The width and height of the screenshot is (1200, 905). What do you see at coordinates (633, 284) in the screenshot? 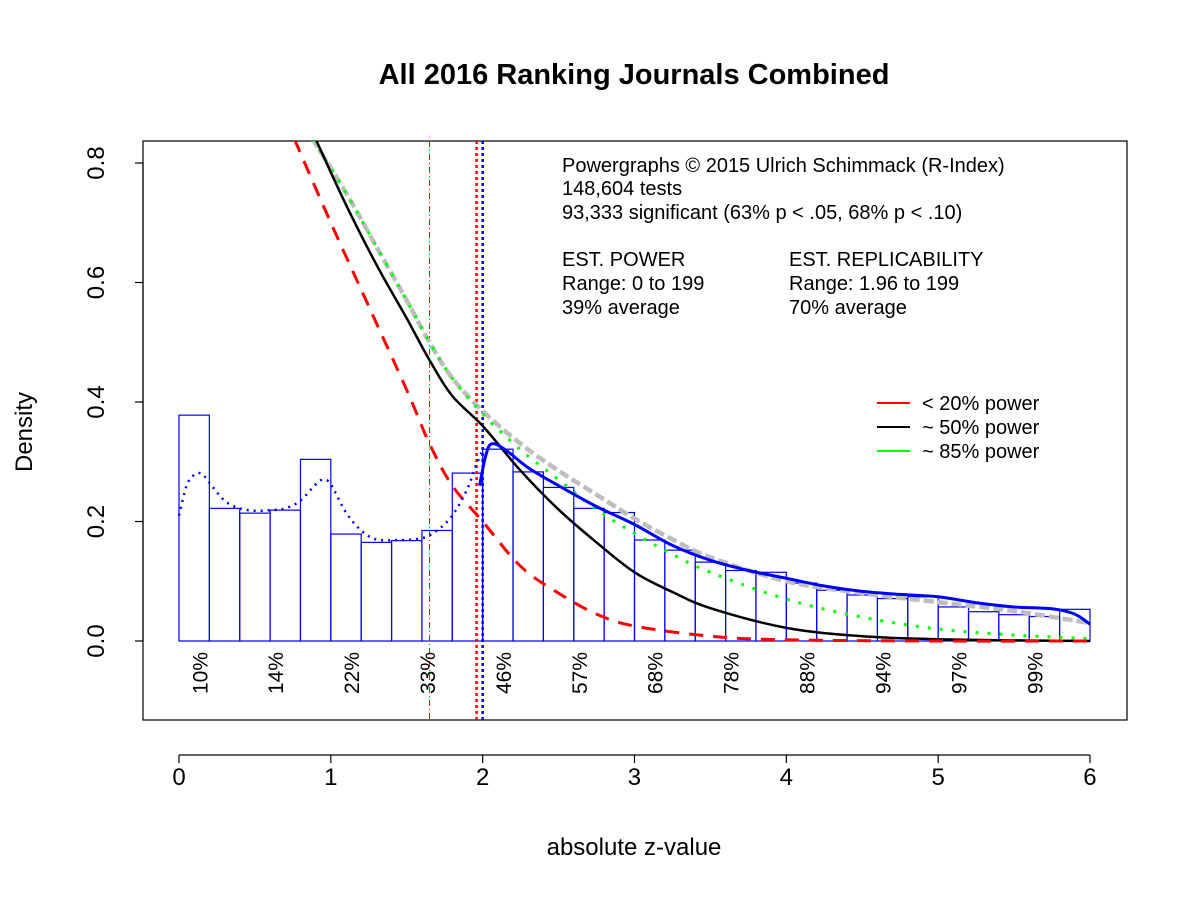
I see `power-range: Range: 0 to 199` at bounding box center [633, 284].